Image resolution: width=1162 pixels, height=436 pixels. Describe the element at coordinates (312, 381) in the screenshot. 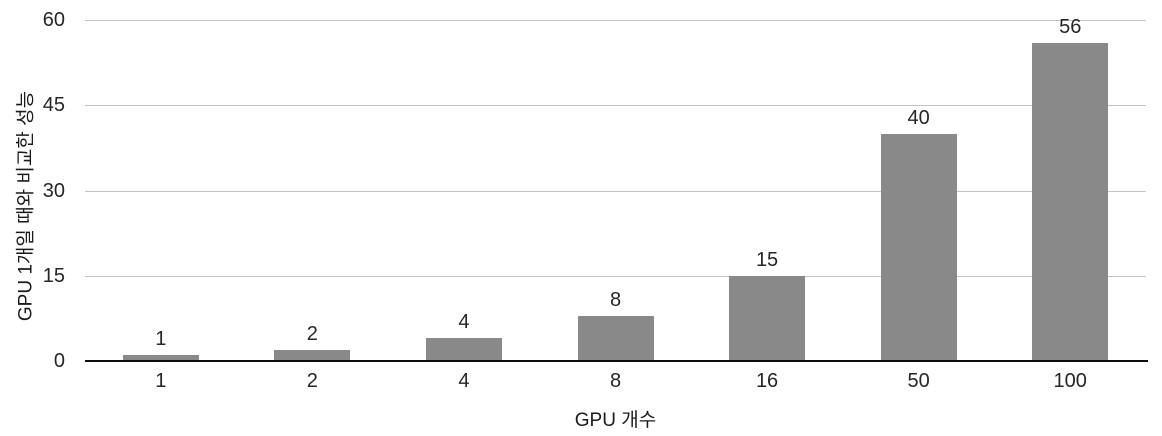

I see `x-tick-label: 2` at that location.